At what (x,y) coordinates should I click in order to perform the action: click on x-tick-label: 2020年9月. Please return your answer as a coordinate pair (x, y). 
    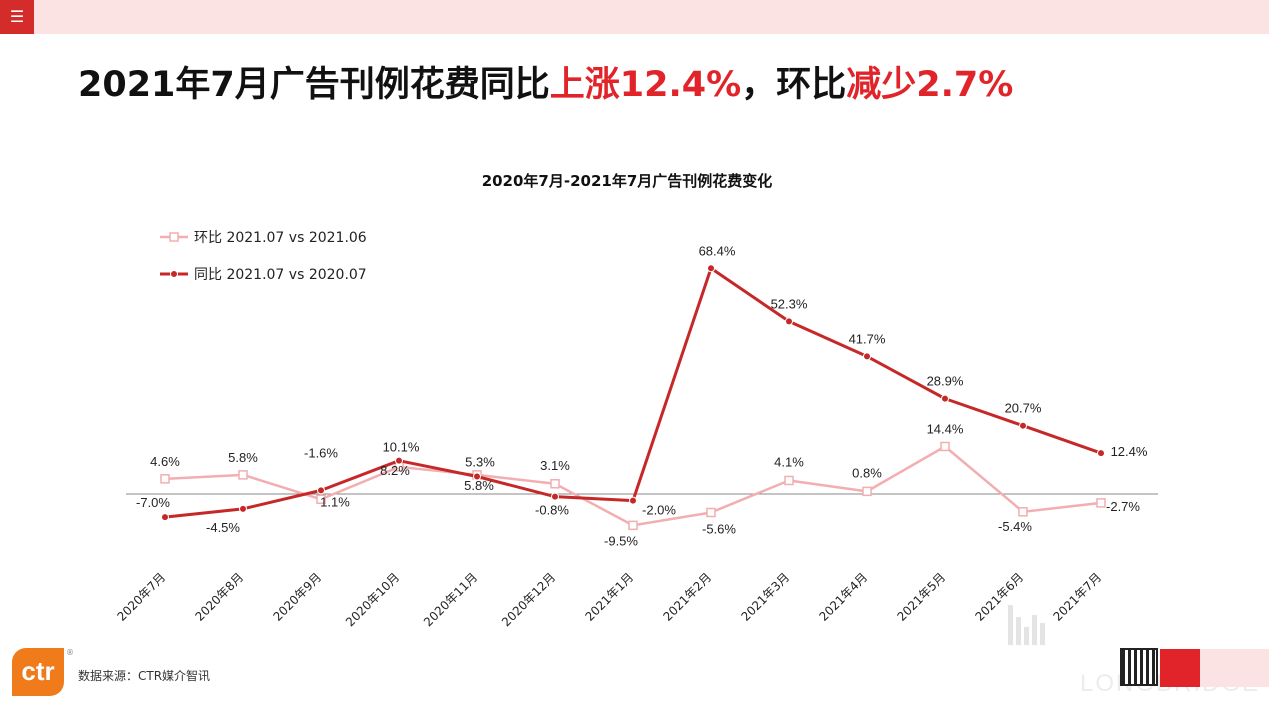
    Looking at the image, I should click on (297, 597).